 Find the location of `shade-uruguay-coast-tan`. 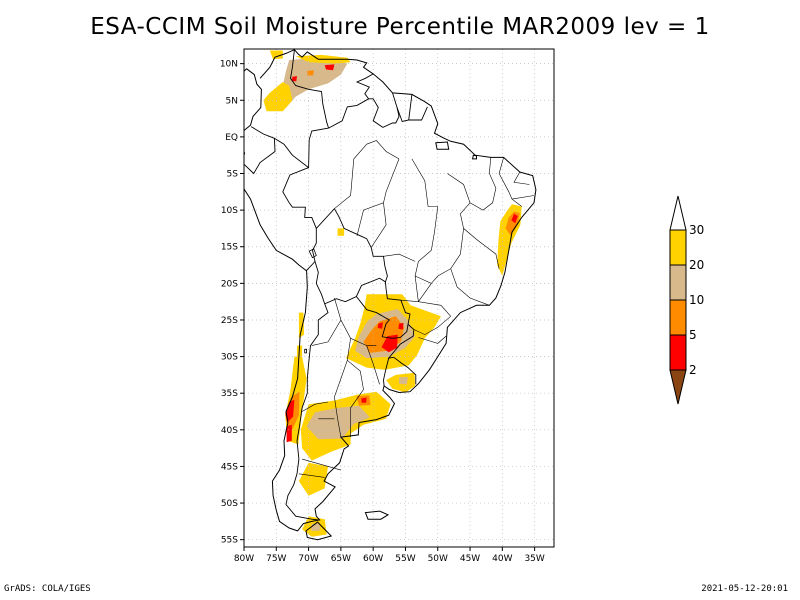

shade-uruguay-coast-tan is located at coordinates (403, 381).